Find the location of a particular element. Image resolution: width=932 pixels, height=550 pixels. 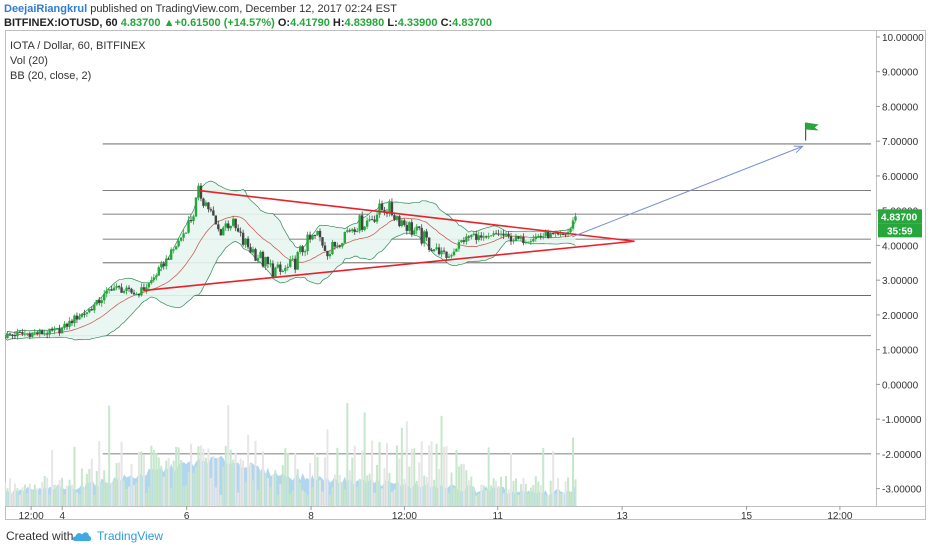

tradingview-brand-link: TradingView is located at coordinates (130, 536).